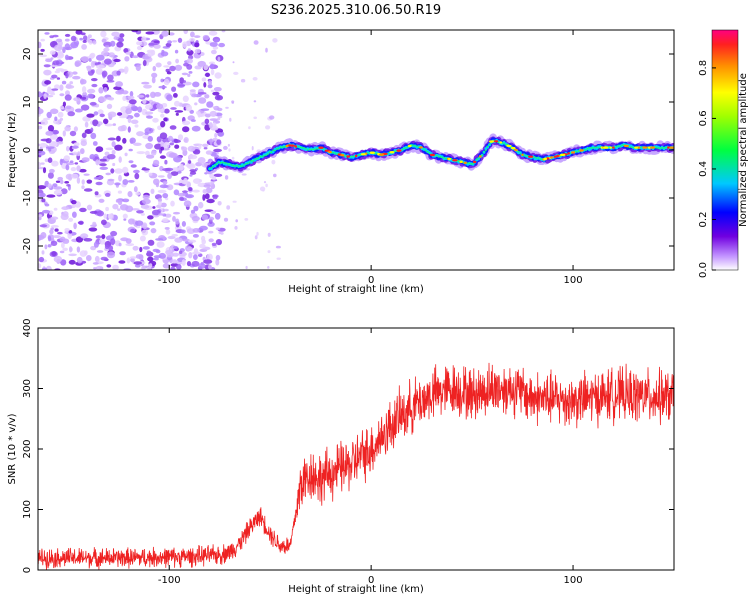 The height and width of the screenshot is (600, 750). I want to click on y-tick-label: 400, so click(27, 327).